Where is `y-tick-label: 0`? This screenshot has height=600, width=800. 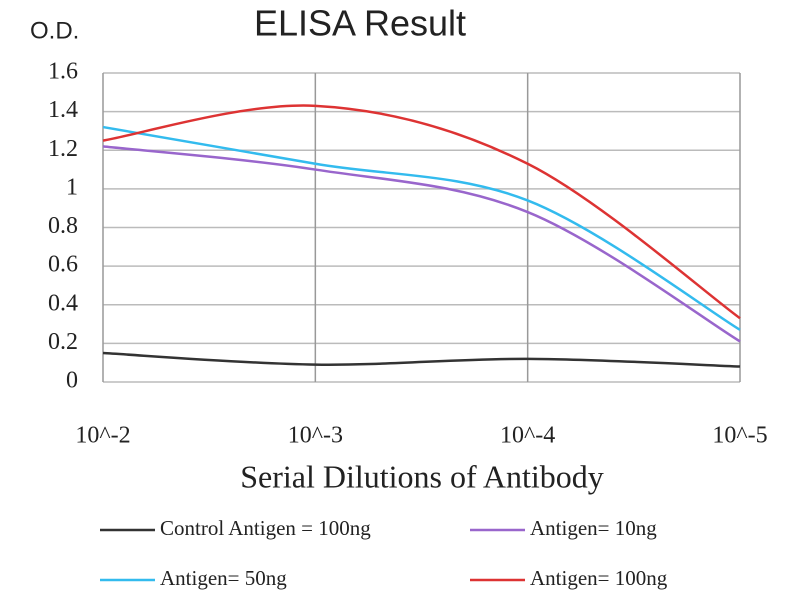 y-tick-label: 0 is located at coordinates (72, 381).